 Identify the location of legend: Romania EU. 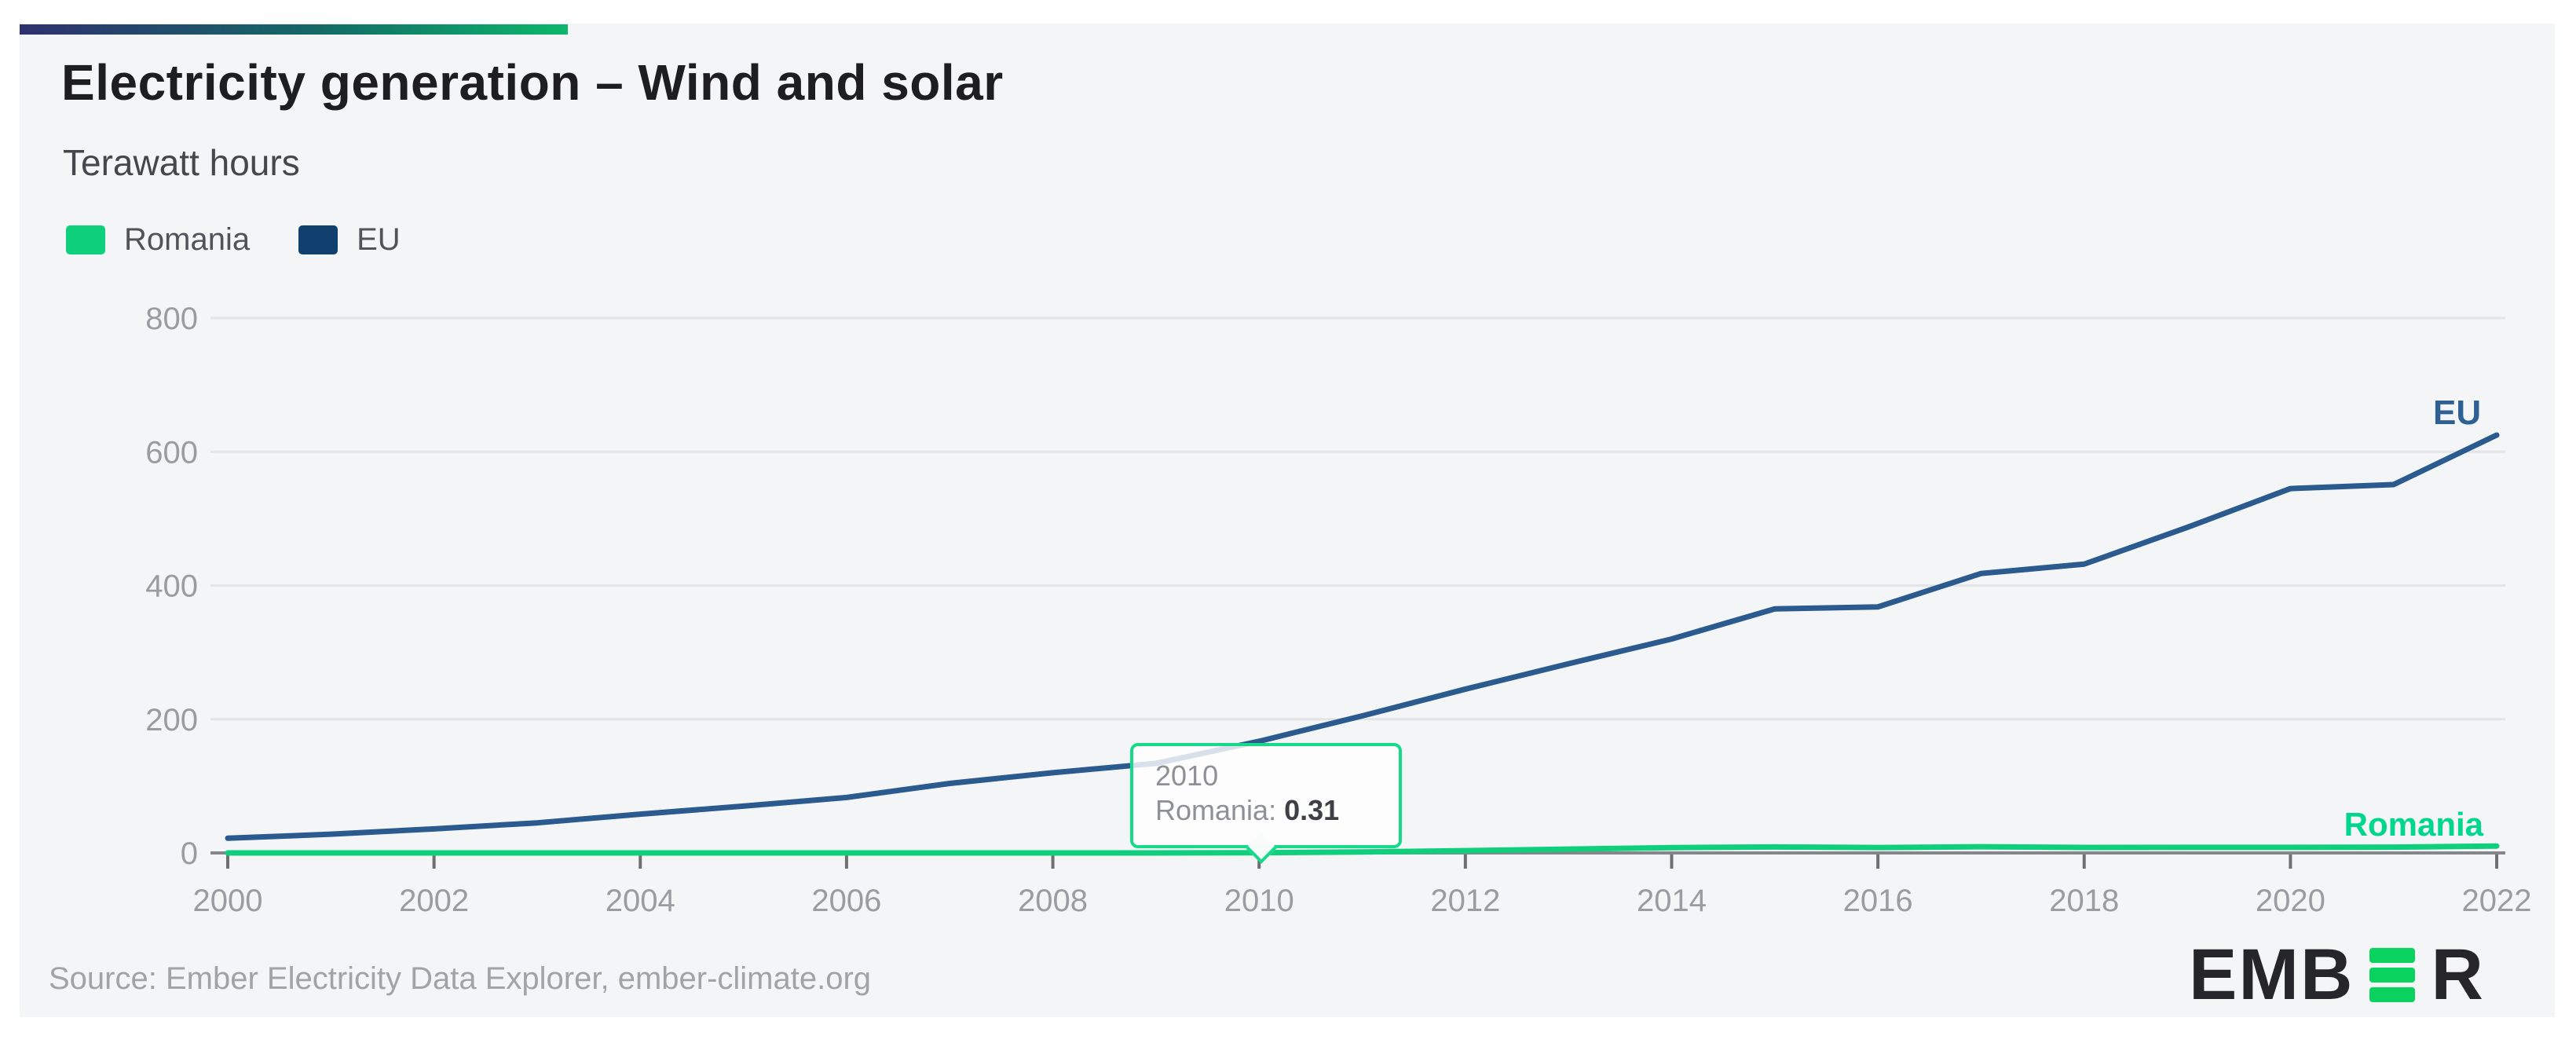
(234, 240).